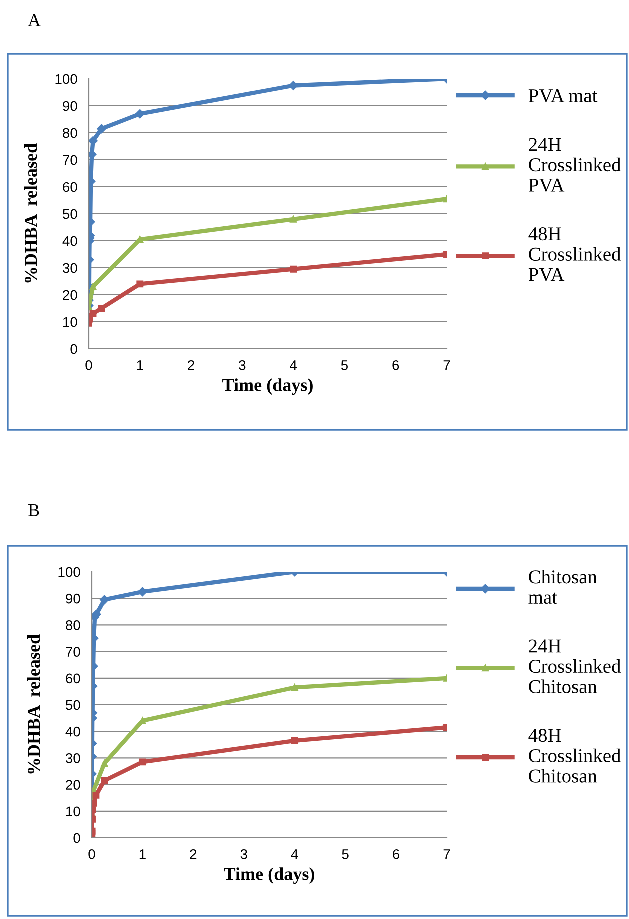 This screenshot has height=919, width=629. Describe the element at coordinates (575, 165) in the screenshot. I see `legend-label: 24H Crosslinked PVA` at that location.